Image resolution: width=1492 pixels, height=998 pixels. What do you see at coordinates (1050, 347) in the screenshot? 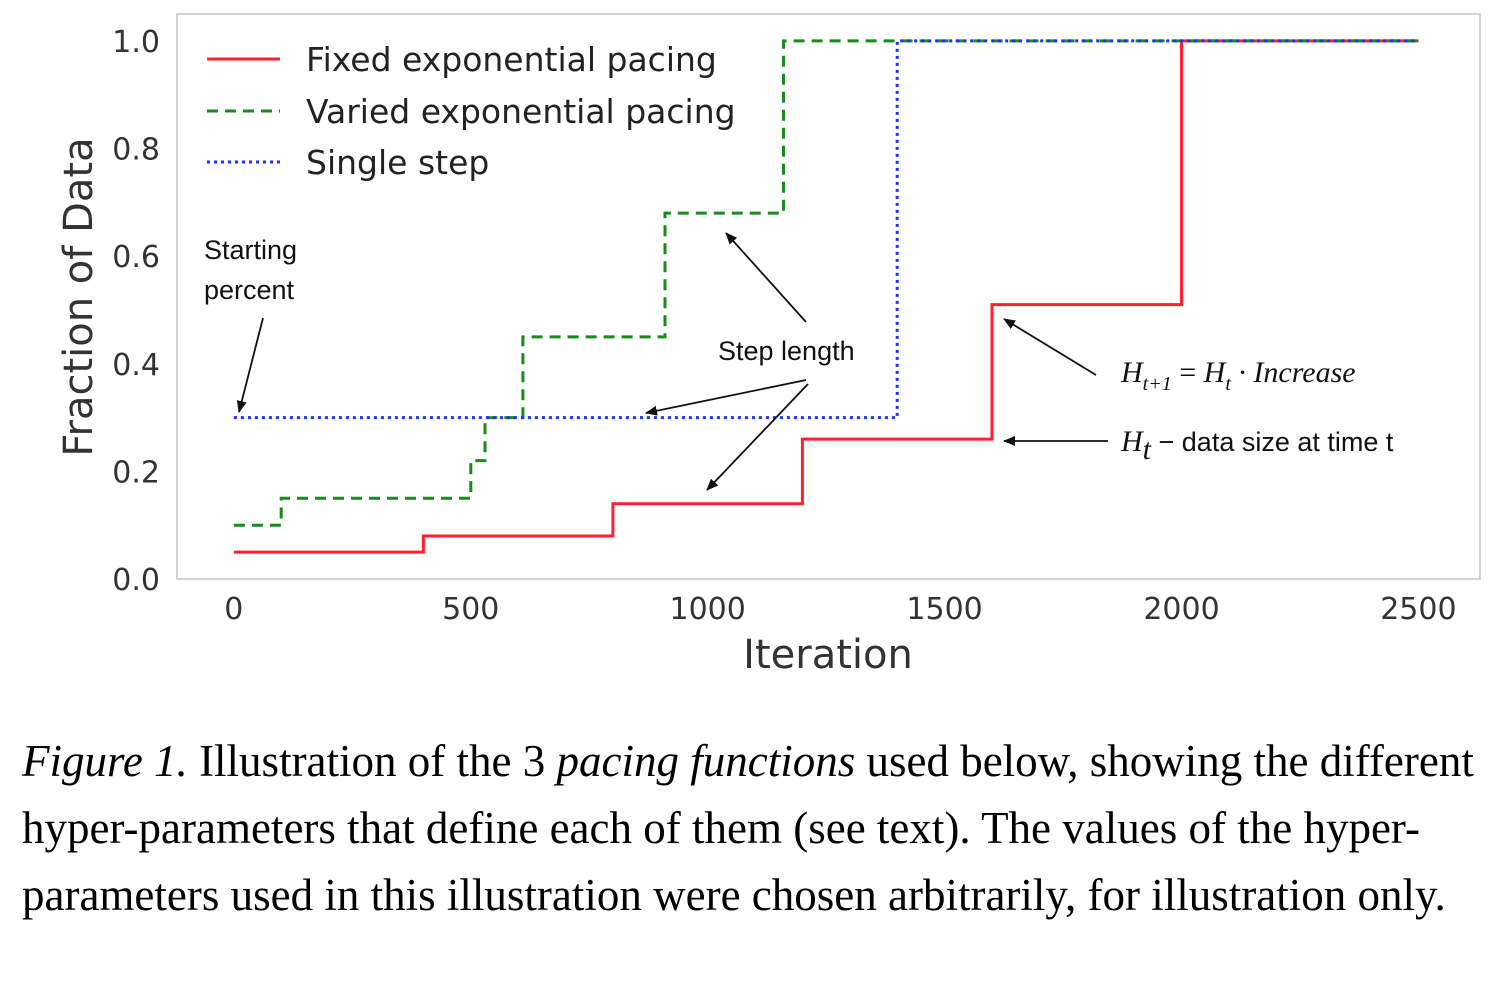
I see `arrow-formula` at bounding box center [1050, 347].